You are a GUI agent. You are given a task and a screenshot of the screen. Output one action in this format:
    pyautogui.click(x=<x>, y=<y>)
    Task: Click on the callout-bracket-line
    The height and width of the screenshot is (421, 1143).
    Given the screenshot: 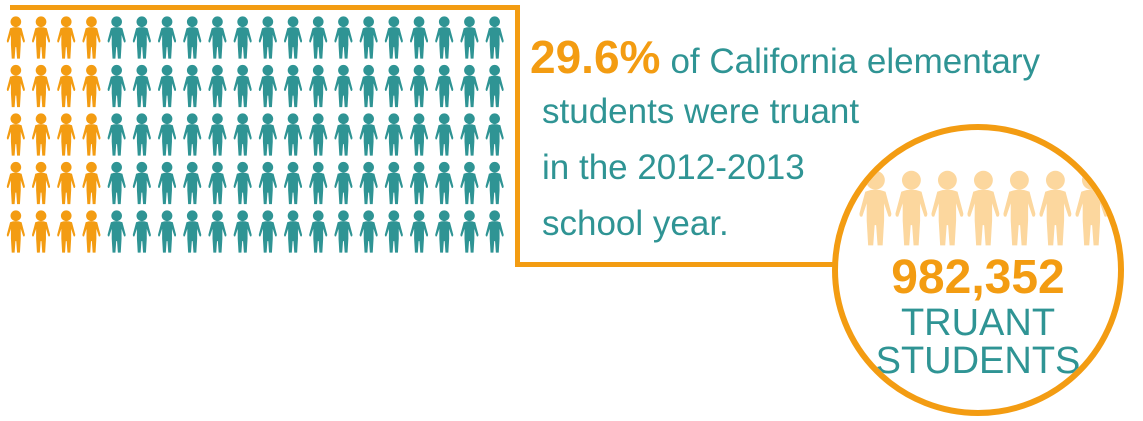 What is the action you would take?
    pyautogui.click(x=685, y=264)
    